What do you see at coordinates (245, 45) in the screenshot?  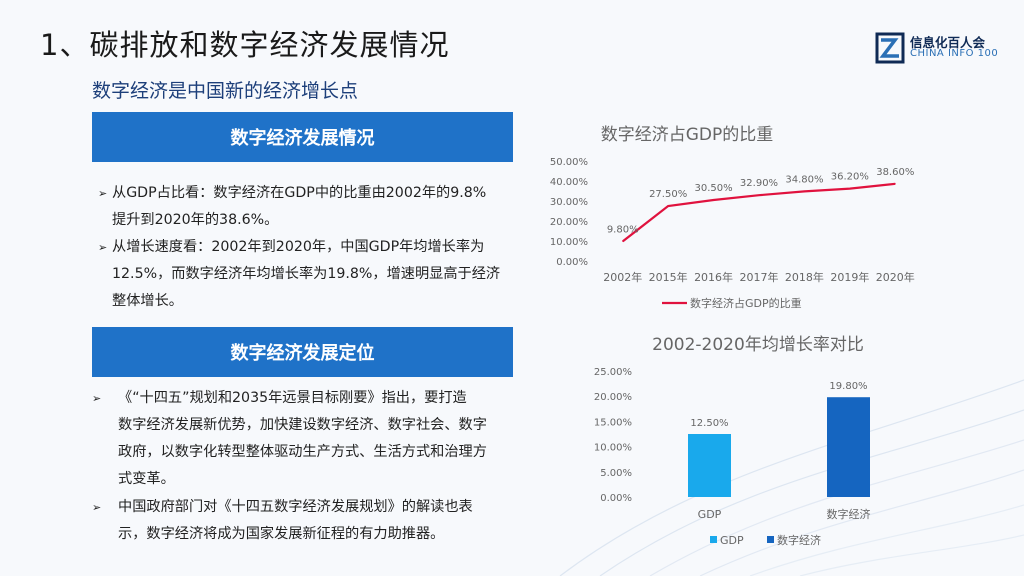 I see `page-title: 1、碳排放和数字经济发展情况` at bounding box center [245, 45].